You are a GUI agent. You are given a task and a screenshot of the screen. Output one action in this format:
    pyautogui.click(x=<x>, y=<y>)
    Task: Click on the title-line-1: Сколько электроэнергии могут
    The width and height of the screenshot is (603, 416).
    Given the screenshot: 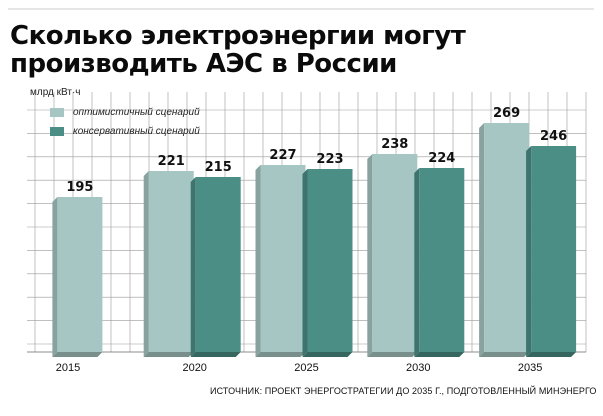 What is the action you would take?
    pyautogui.click(x=238, y=36)
    